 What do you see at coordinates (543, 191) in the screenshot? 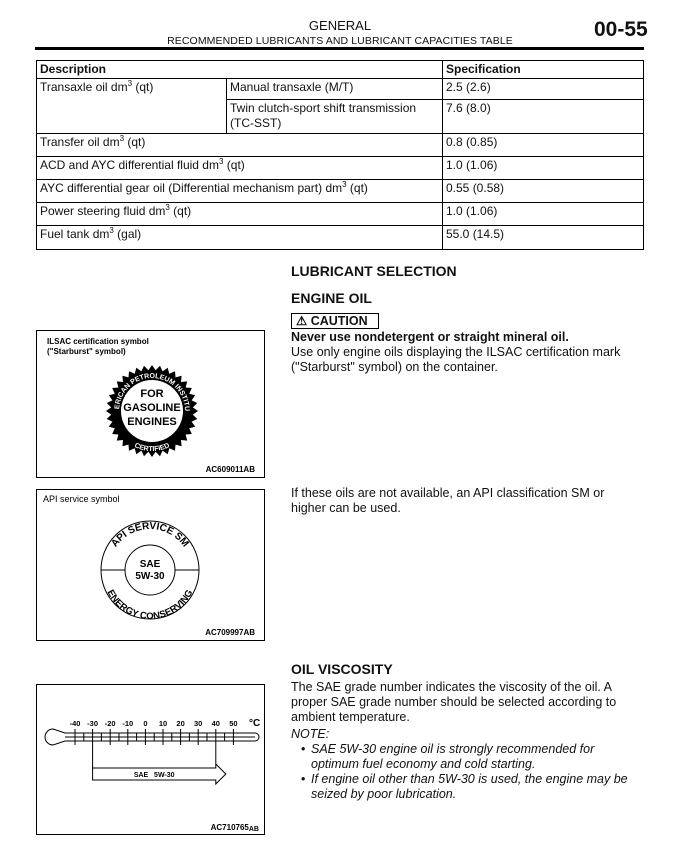
I see `row-spec: 0.55 (0.58)` at bounding box center [543, 191].